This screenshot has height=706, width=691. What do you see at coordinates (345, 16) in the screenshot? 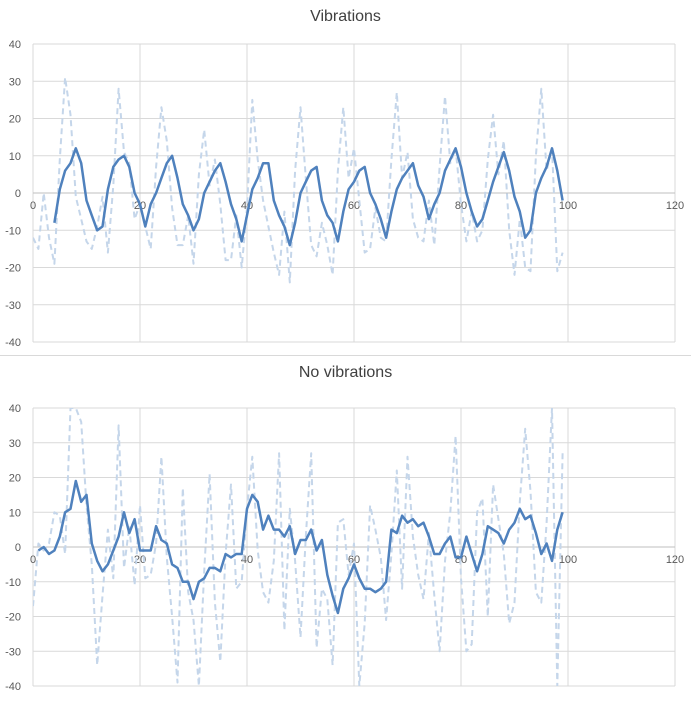
I see `chart-title: Vibrations` at bounding box center [345, 16].